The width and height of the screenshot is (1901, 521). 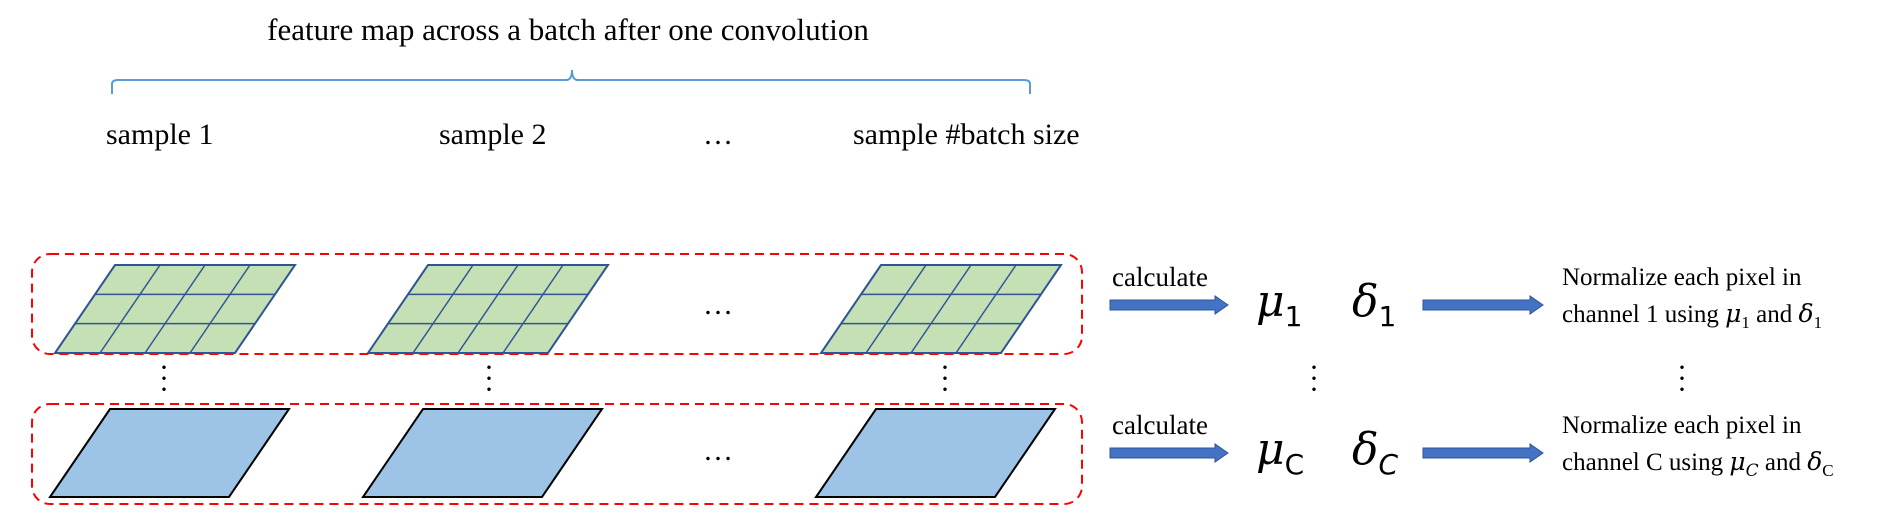 I want to click on sample-last-label: sample #batch size, so click(x=966, y=134).